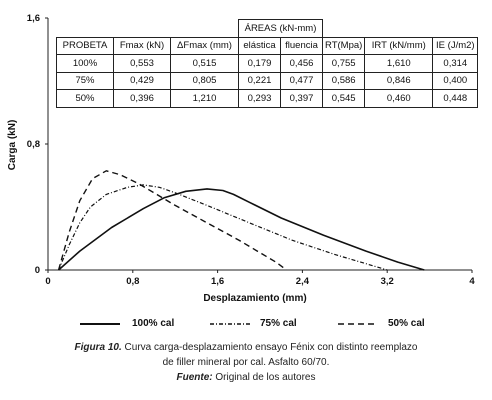 The image size is (492, 400). I want to click on table-row: 75% 0,429 0,805 0,221 0,477 0,586 0,846 0,400, so click(267, 80).